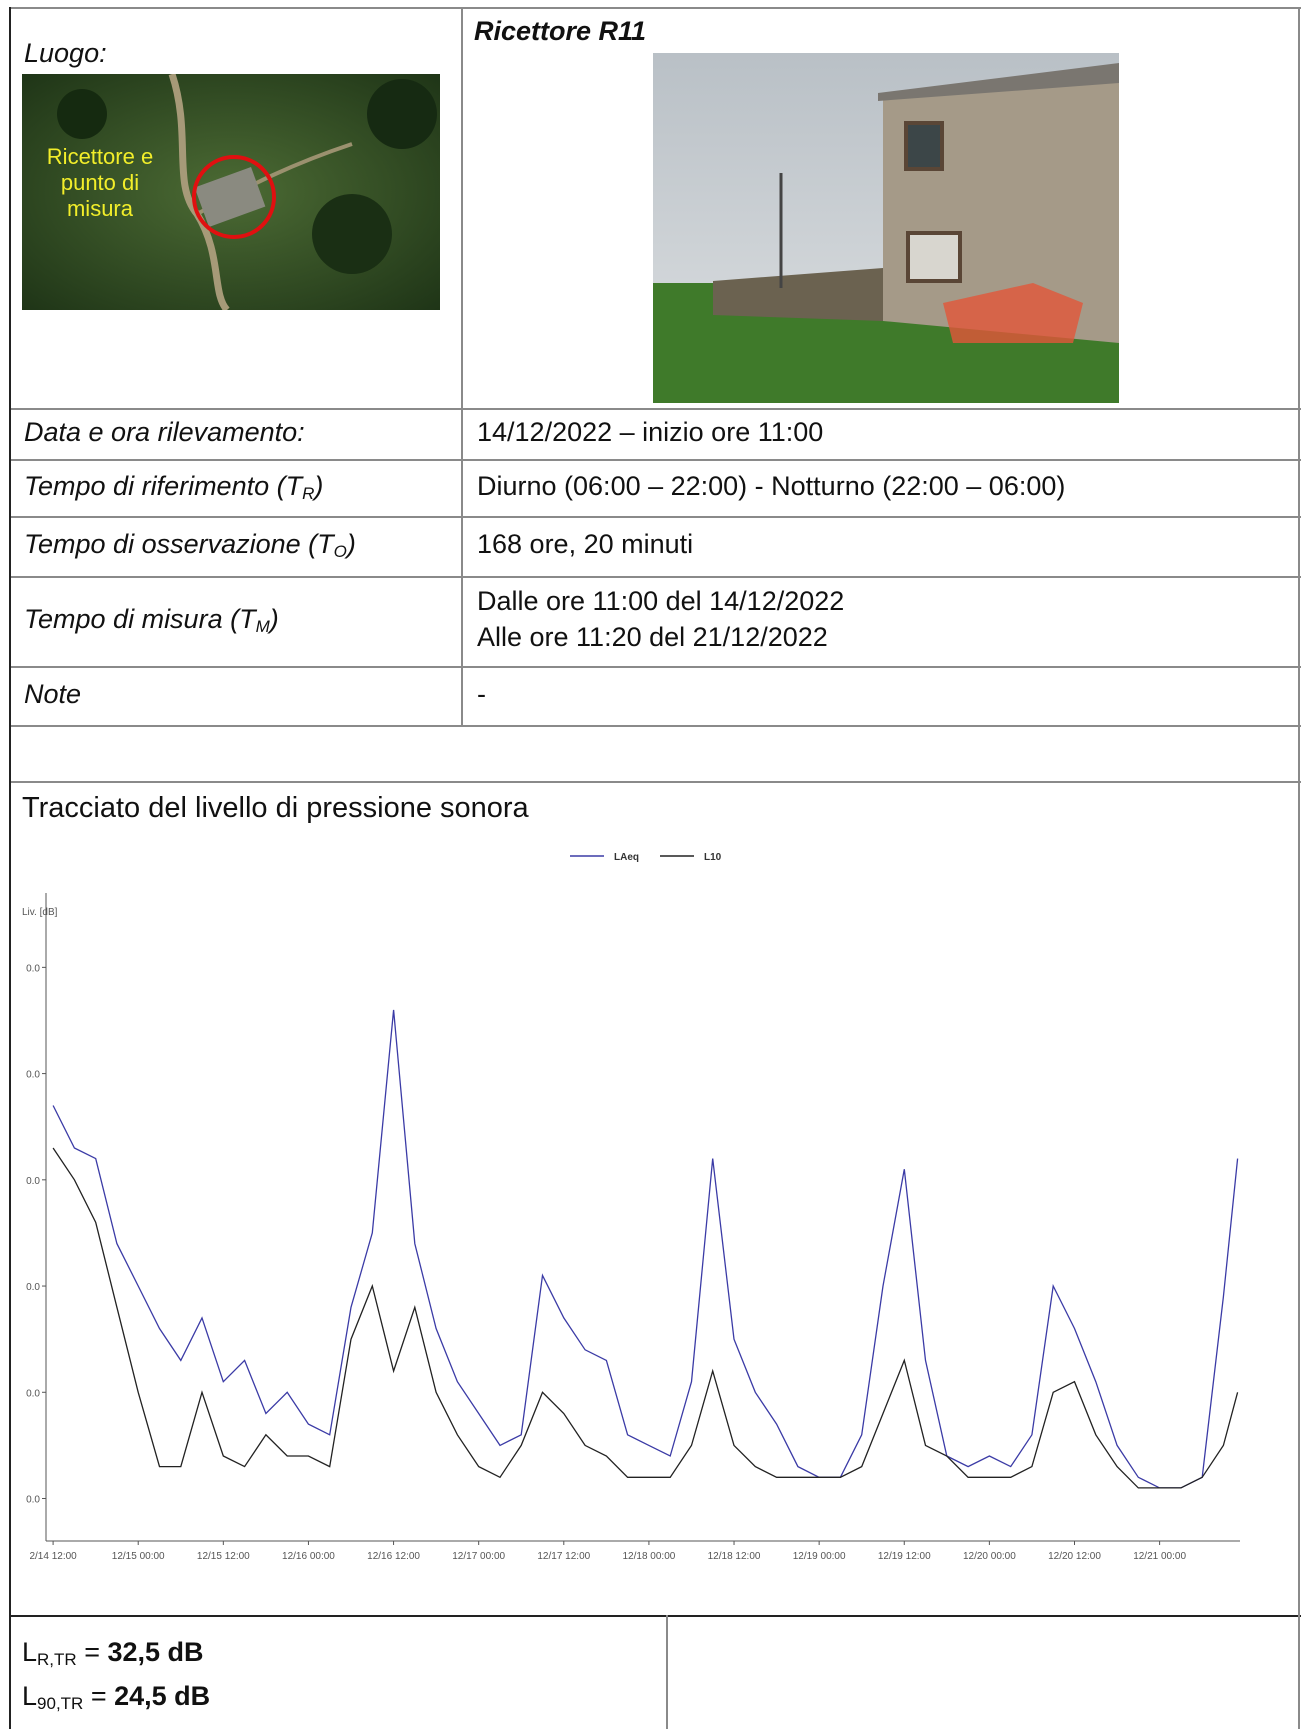 This screenshot has width=1301, height=1729. I want to click on x-tick-label: 2/14 12:00, so click(53, 1556).